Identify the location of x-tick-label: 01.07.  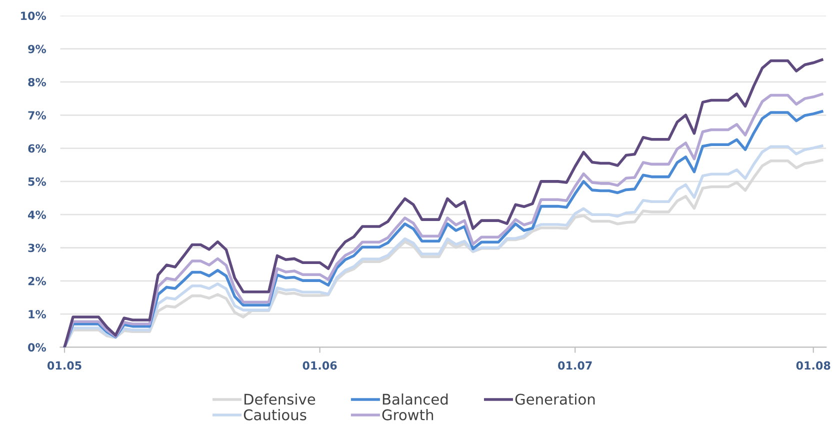
(575, 365).